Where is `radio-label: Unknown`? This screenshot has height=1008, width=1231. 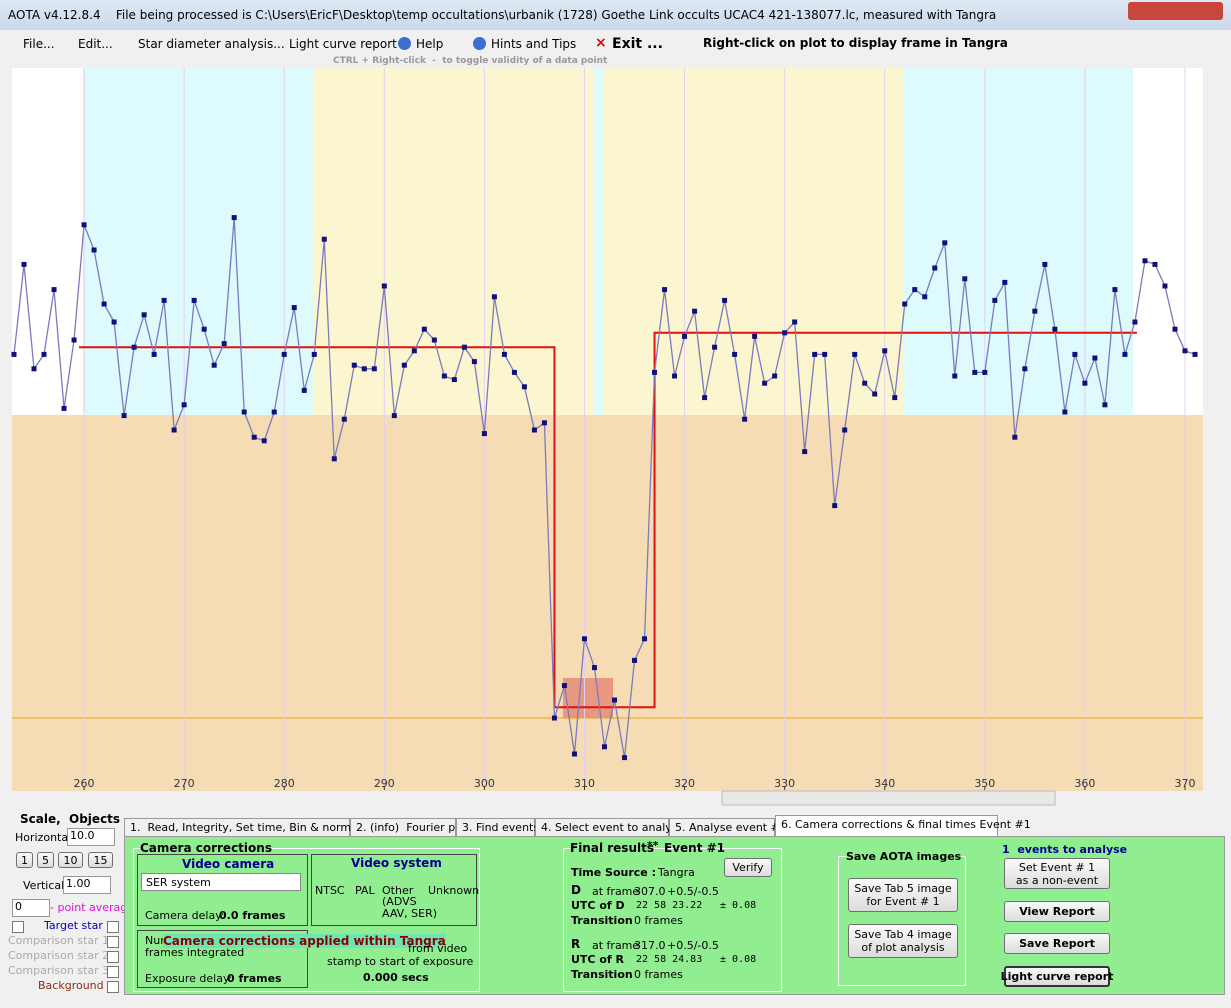 radio-label: Unknown is located at coordinates (454, 890).